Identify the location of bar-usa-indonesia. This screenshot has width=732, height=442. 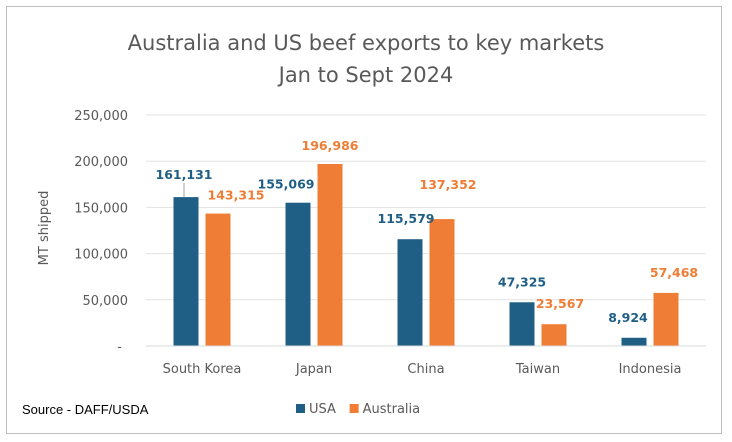
(634, 341).